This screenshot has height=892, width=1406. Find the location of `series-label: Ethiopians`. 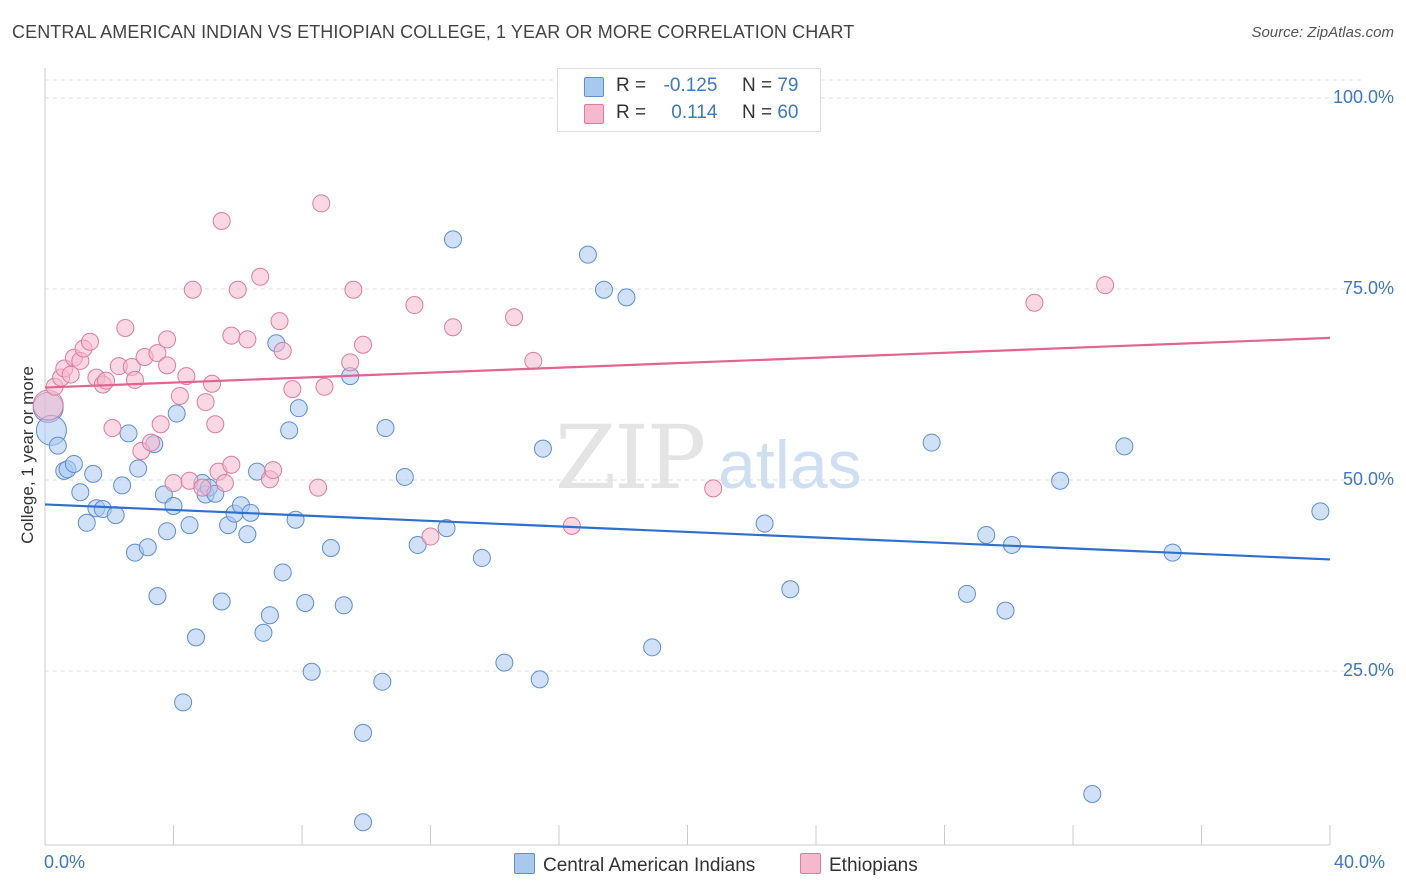

series-label: Ethiopians is located at coordinates (873, 865).